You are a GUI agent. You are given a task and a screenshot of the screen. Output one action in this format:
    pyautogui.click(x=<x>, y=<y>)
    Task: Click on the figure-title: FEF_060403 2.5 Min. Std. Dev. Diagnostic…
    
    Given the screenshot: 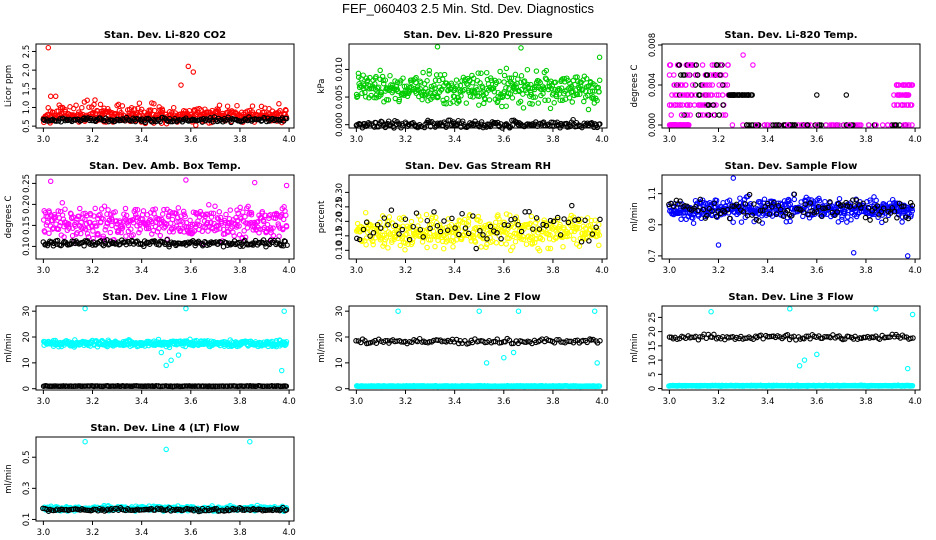 What is the action you would take?
    pyautogui.click(x=468, y=8)
    